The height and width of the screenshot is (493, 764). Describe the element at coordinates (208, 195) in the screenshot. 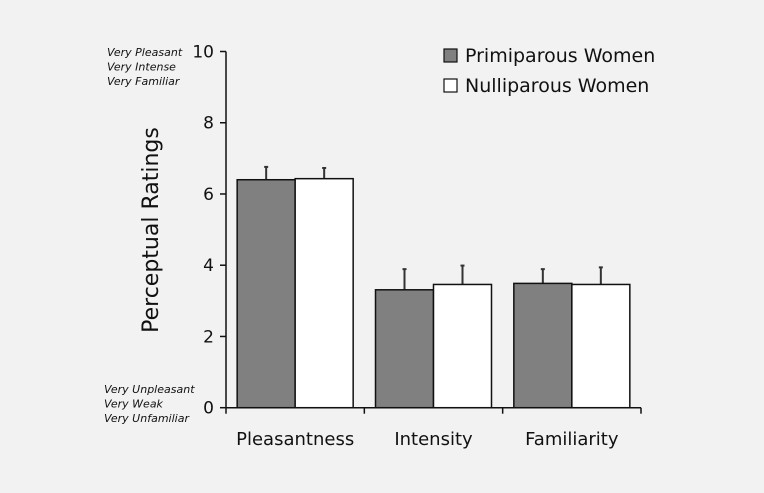

I see `y-tick-label: 6` at that location.